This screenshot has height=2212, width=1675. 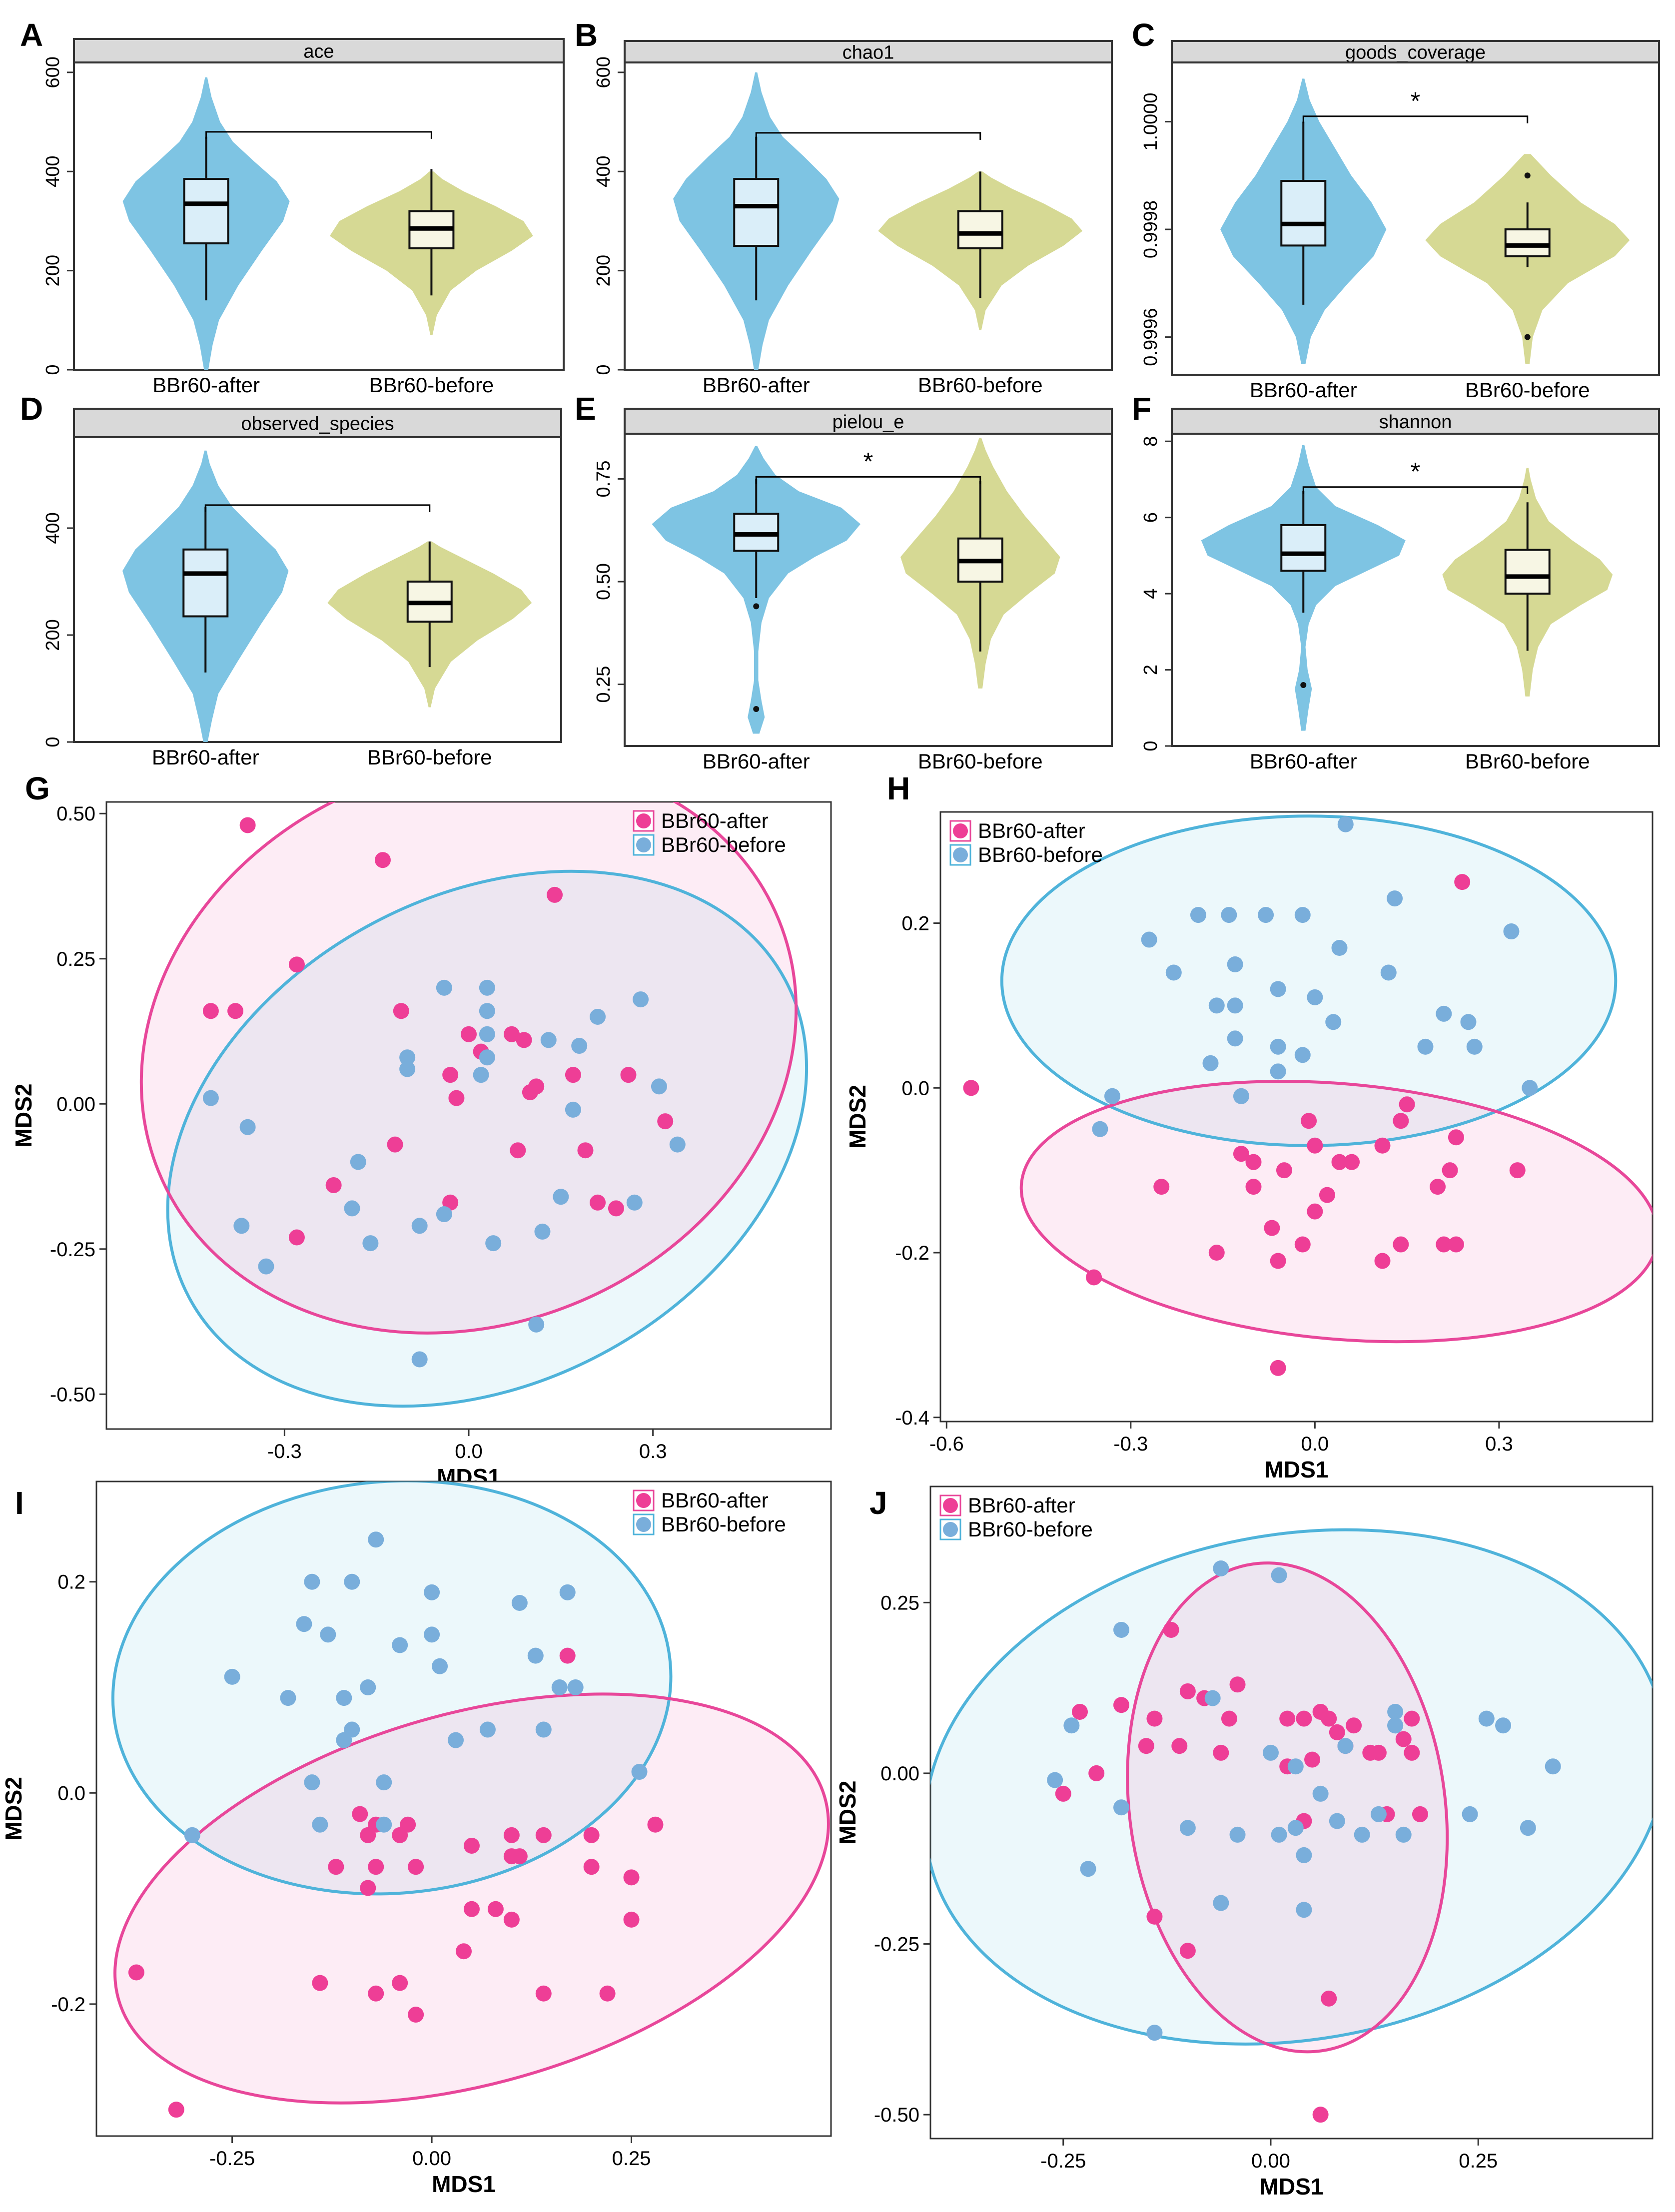 What do you see at coordinates (1021, 1505) in the screenshot?
I see `legend-label: BBr60-after` at bounding box center [1021, 1505].